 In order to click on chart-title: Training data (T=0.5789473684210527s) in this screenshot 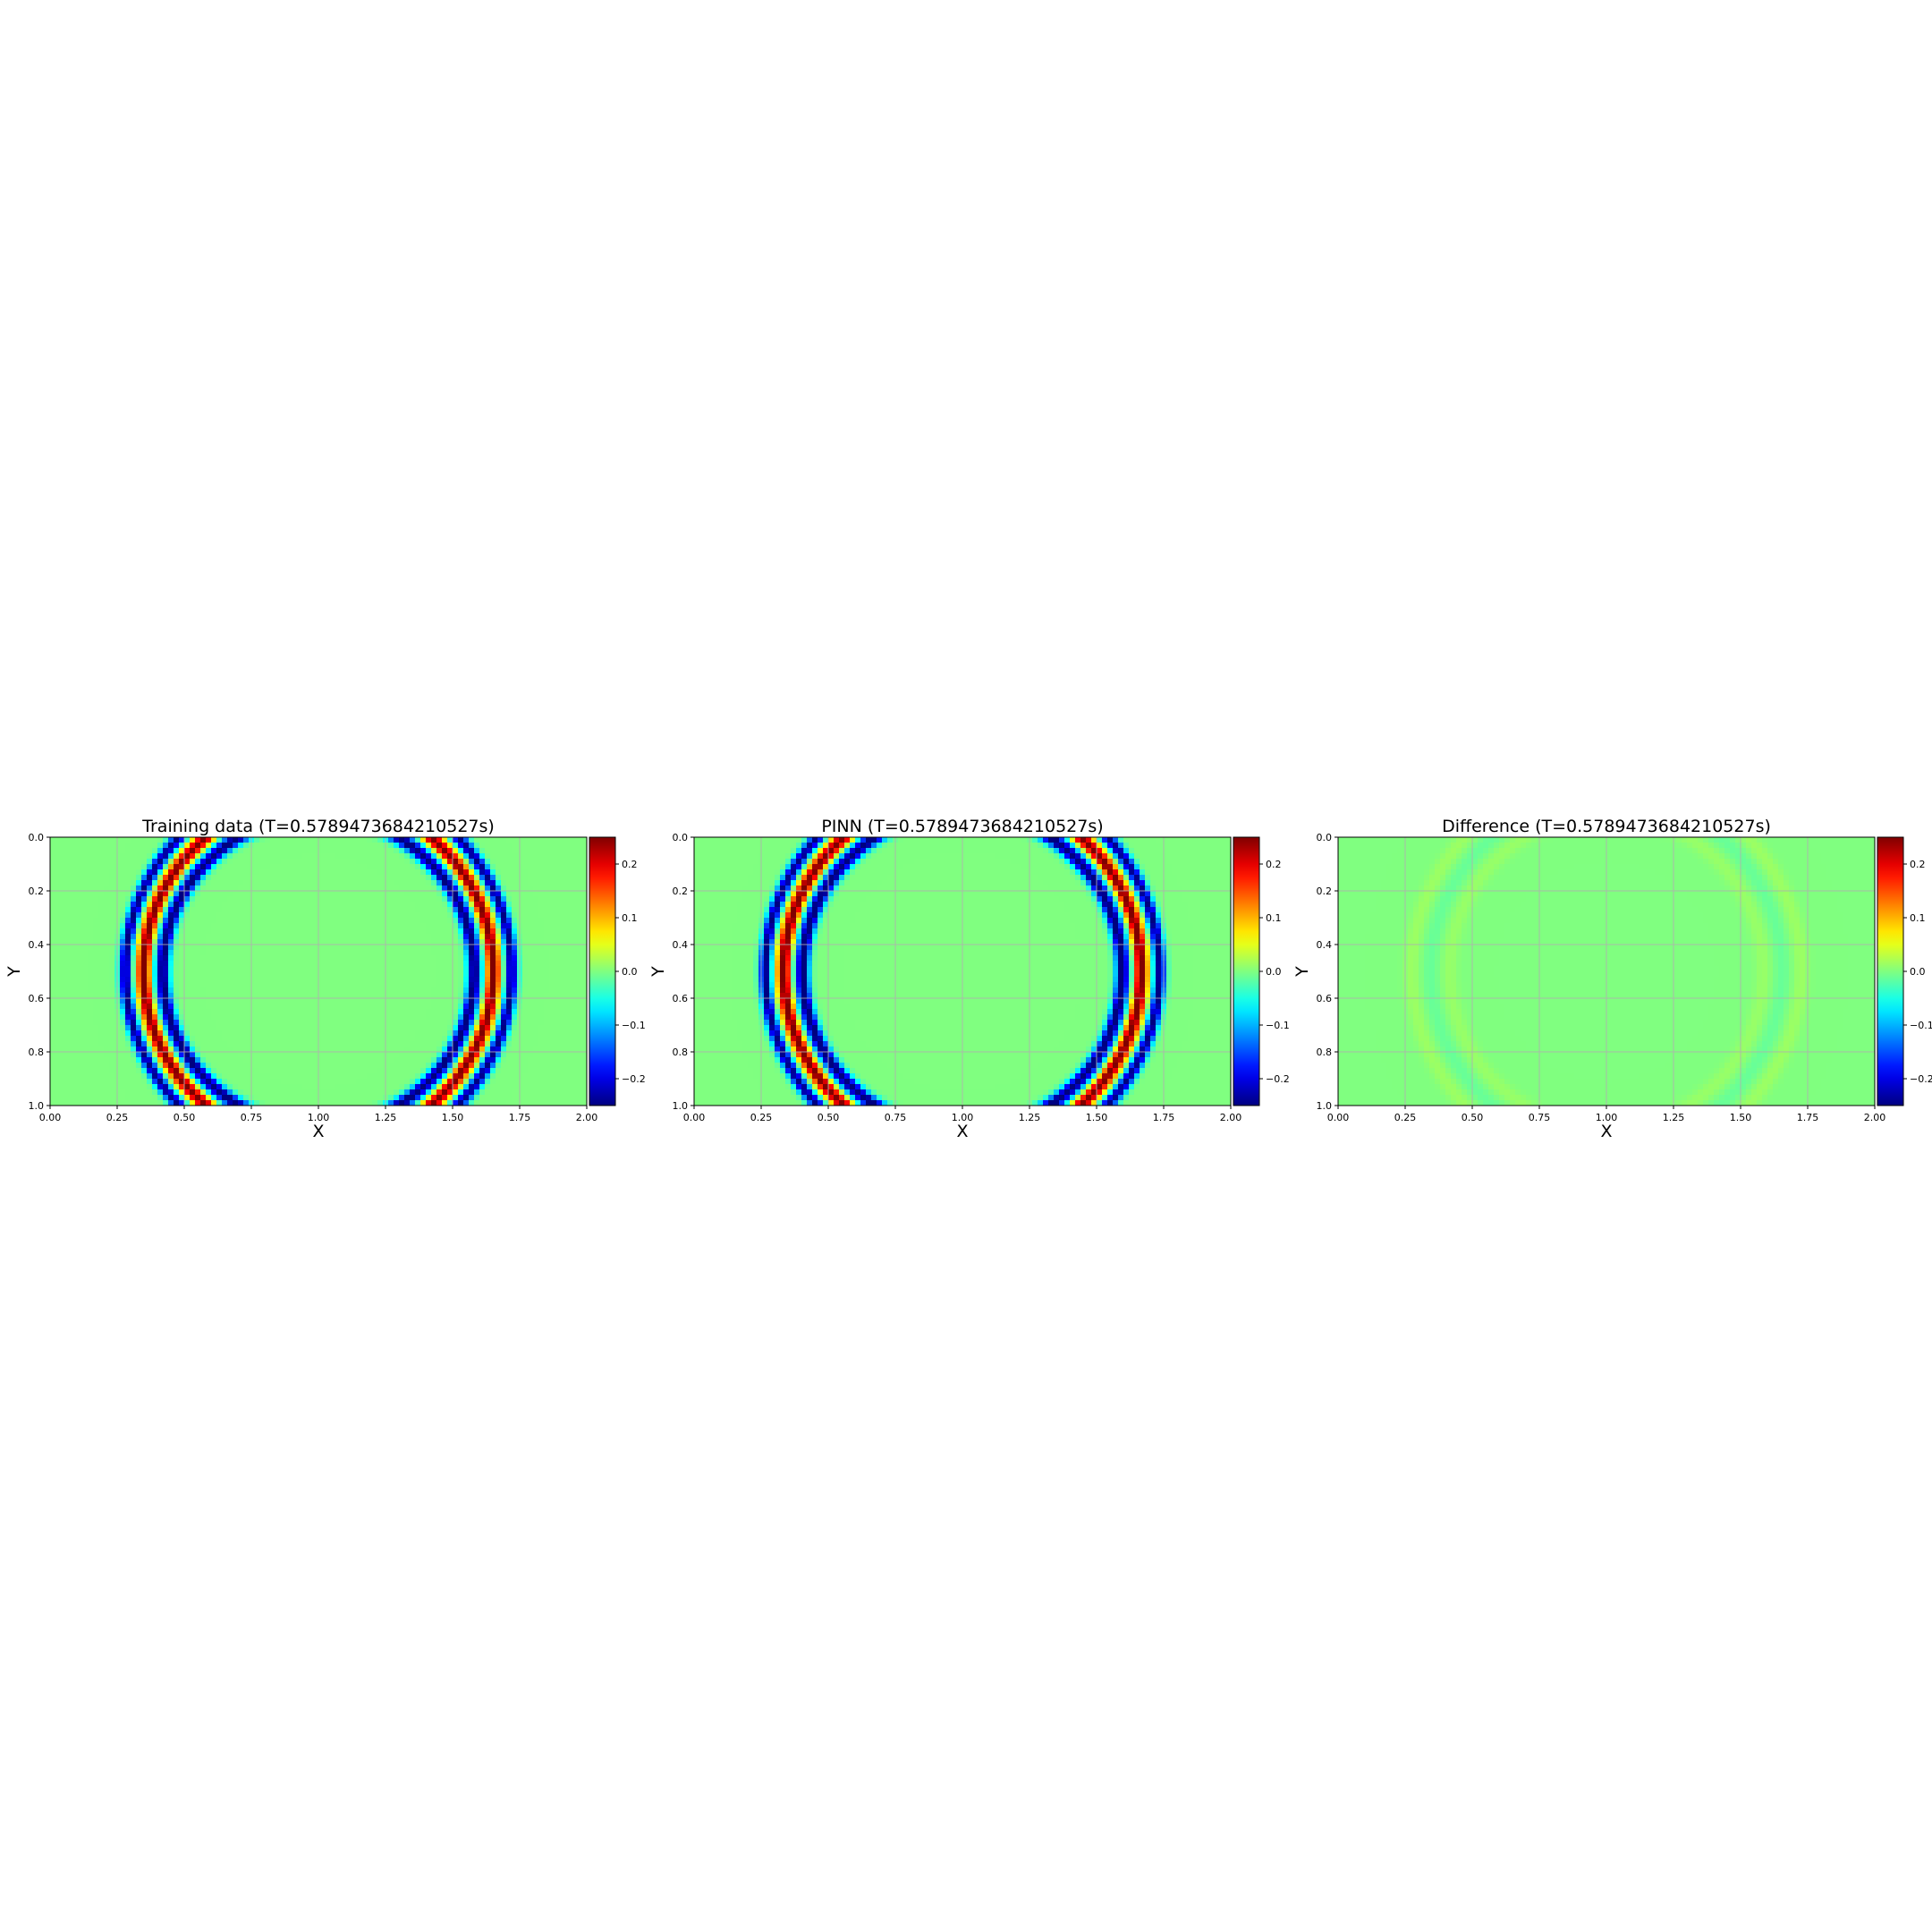, I will do `click(318, 826)`.